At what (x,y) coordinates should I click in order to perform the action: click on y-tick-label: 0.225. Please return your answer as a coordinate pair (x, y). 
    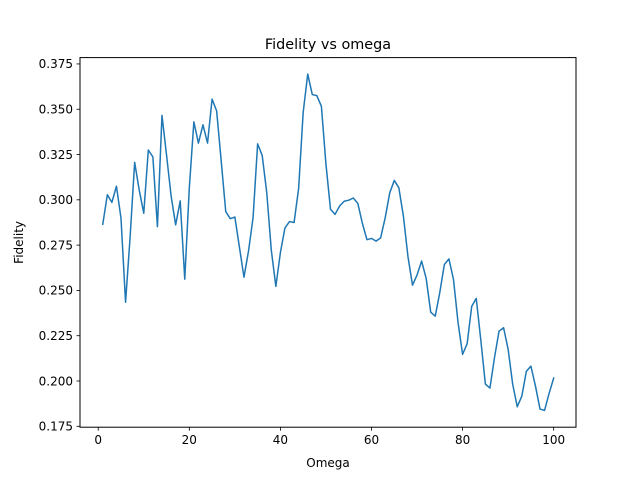
    Looking at the image, I should click on (56, 336).